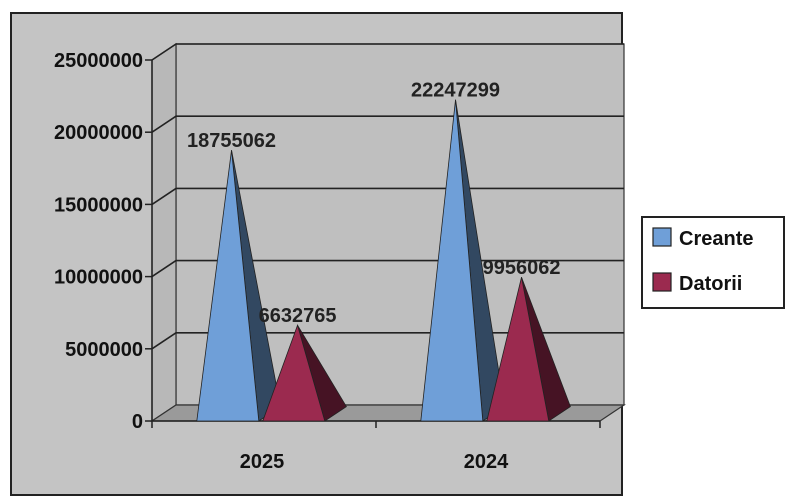  Describe the element at coordinates (98, 133) in the screenshot. I see `y-tick-label: 20000000` at that location.